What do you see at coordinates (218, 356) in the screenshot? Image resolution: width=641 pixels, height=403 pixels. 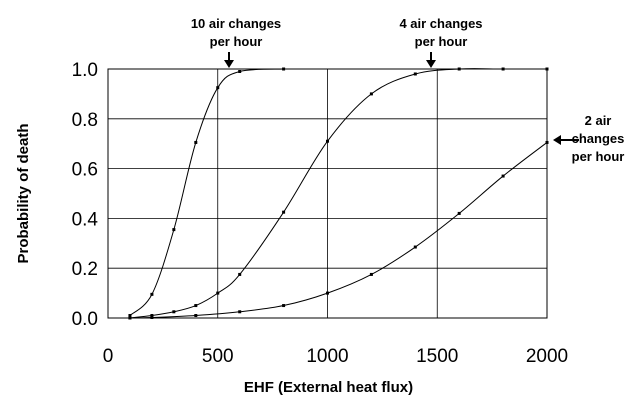 I see `x-tick-label: 500` at bounding box center [218, 356].